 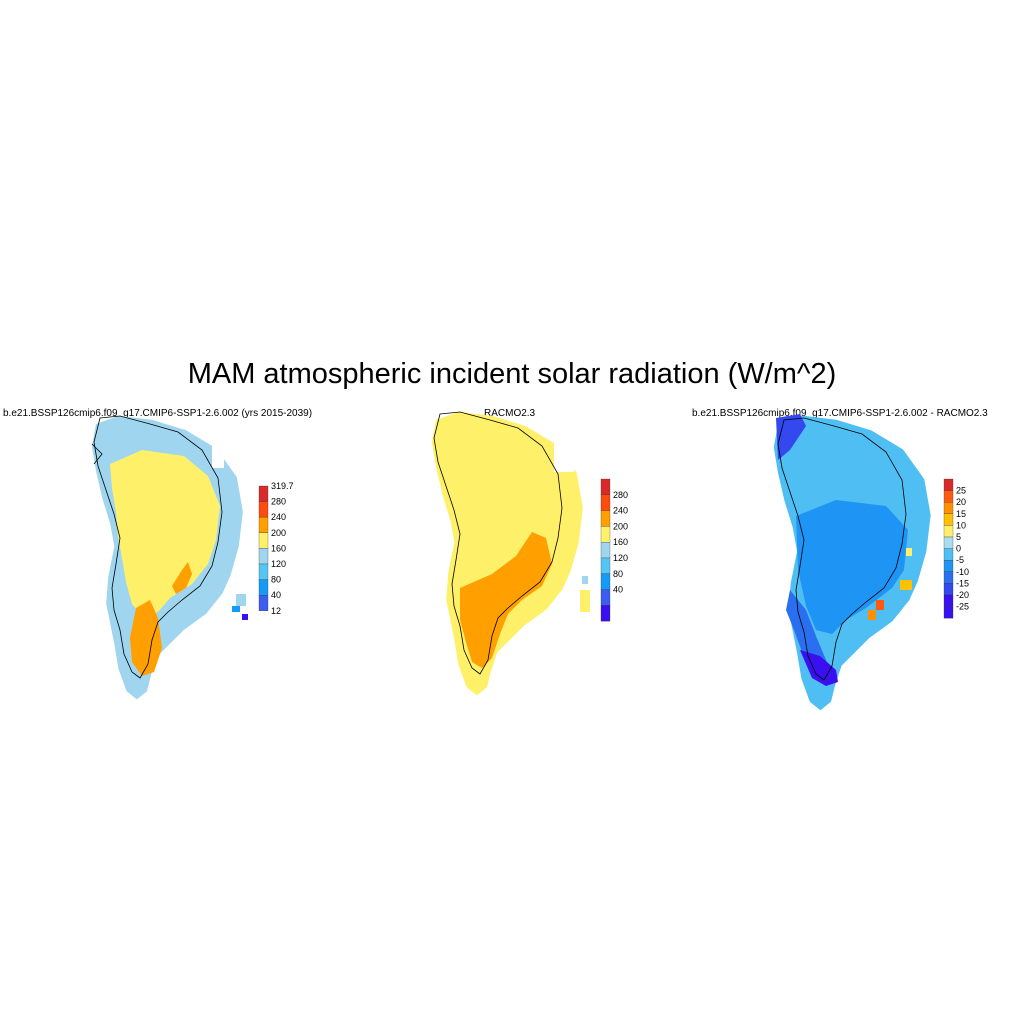 What do you see at coordinates (962, 572) in the screenshot?
I see `colorbar-tick-label: -10` at bounding box center [962, 572].